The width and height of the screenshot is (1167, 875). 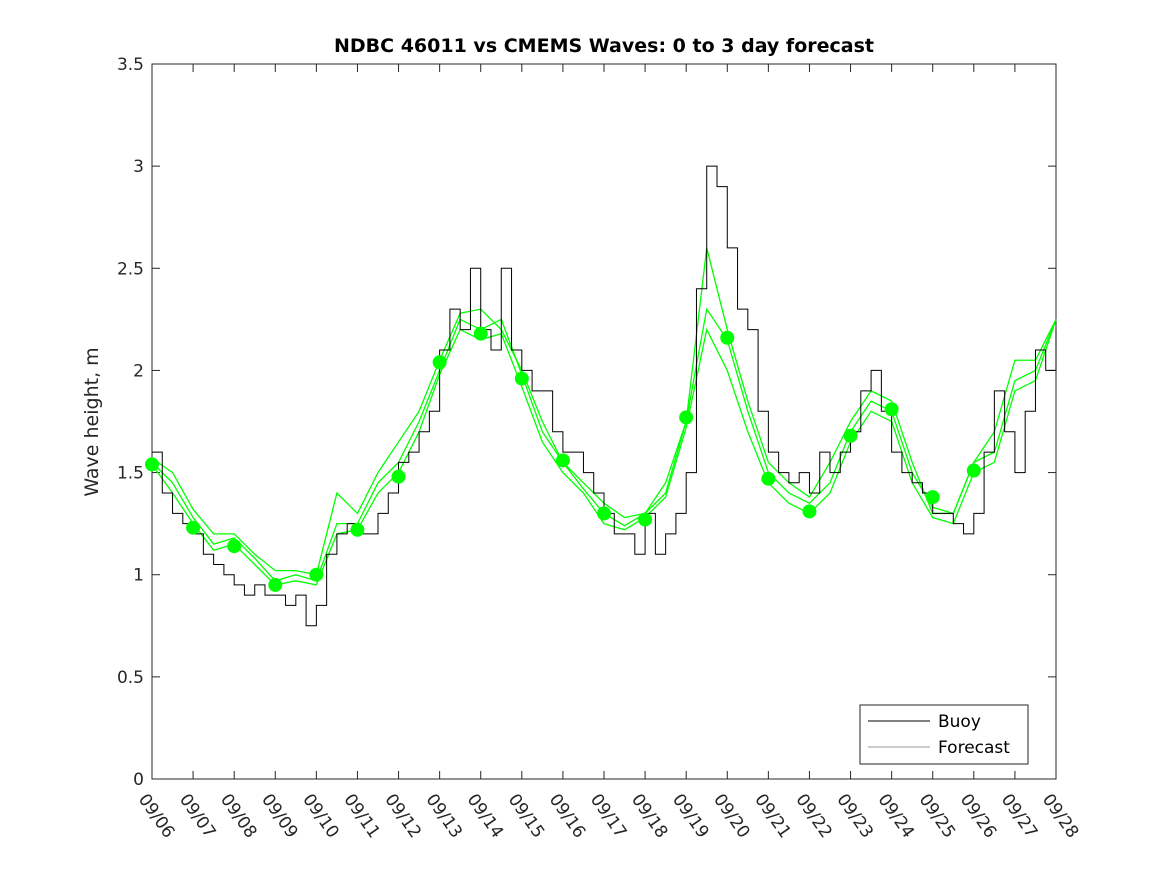 I want to click on x-tick-label: 09/15, so click(x=526, y=816).